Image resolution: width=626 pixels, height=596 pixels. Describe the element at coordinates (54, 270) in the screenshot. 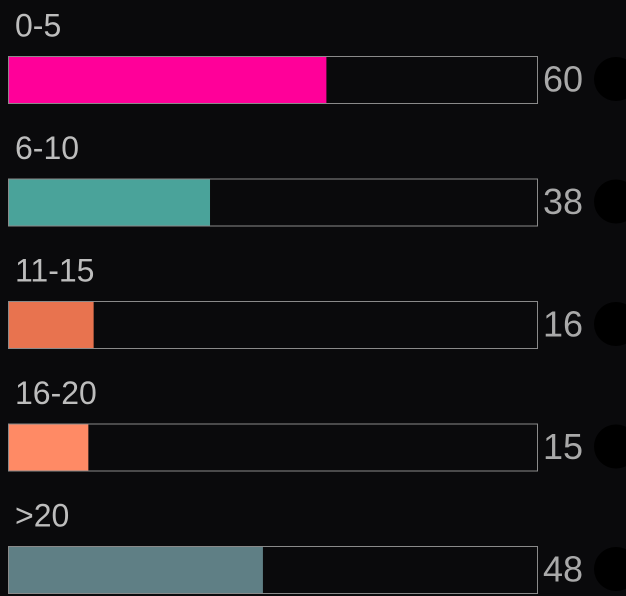

I see `category-label: 11-15` at that location.